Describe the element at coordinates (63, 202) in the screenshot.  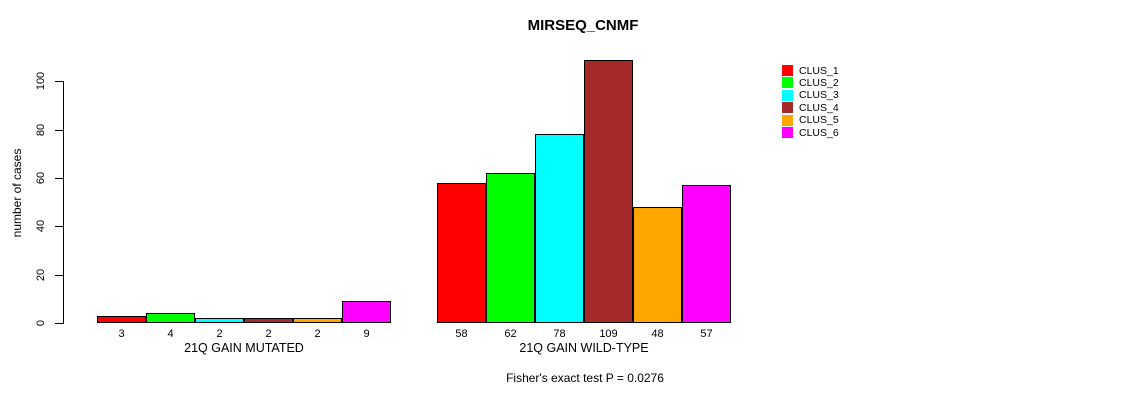
I see `y-axis-line` at that location.